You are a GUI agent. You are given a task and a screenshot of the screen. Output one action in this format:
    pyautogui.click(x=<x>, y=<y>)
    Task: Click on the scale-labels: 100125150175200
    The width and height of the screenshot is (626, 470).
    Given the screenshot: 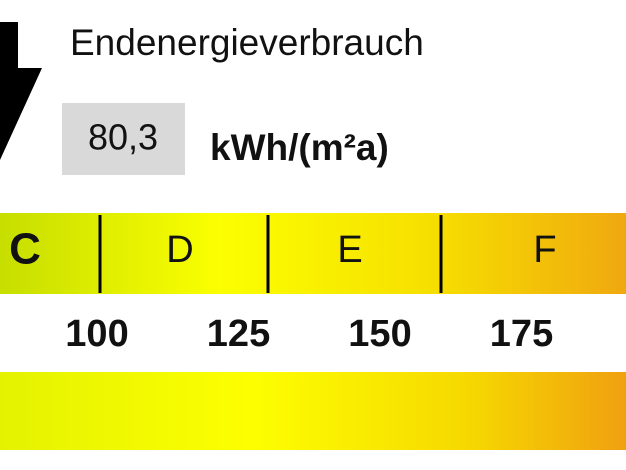 What is the action you would take?
    pyautogui.click(x=309, y=334)
    